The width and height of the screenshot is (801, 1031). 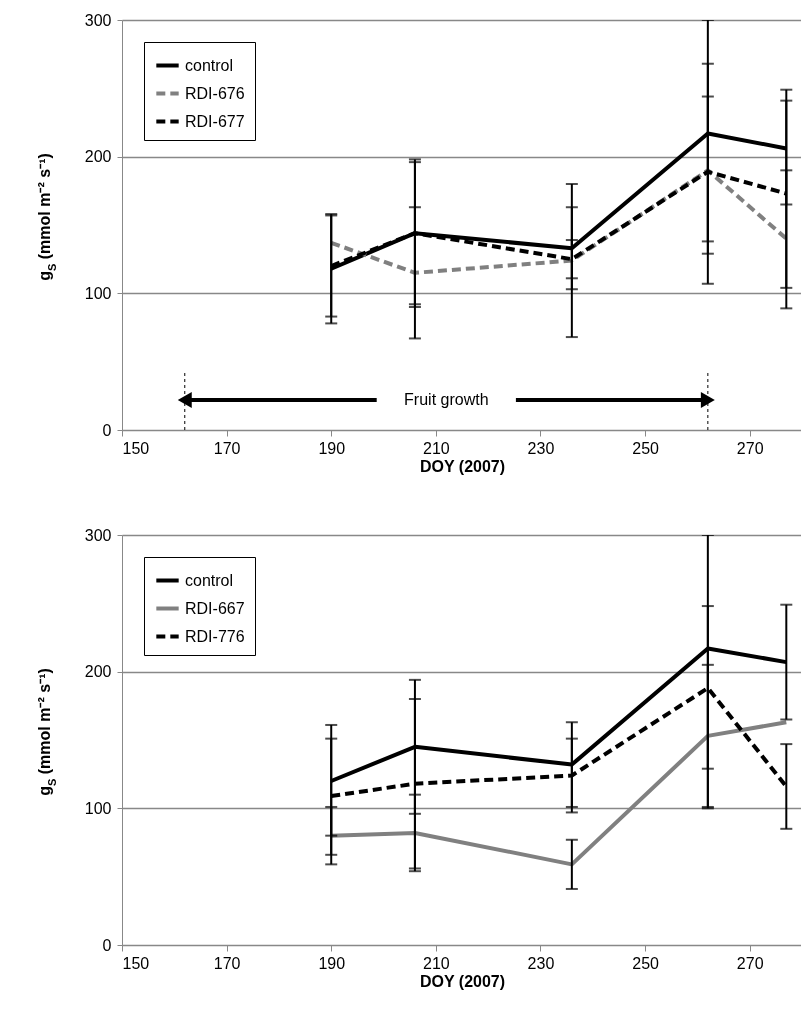 I want to click on annotation: Fruit growth, so click(x=446, y=399).